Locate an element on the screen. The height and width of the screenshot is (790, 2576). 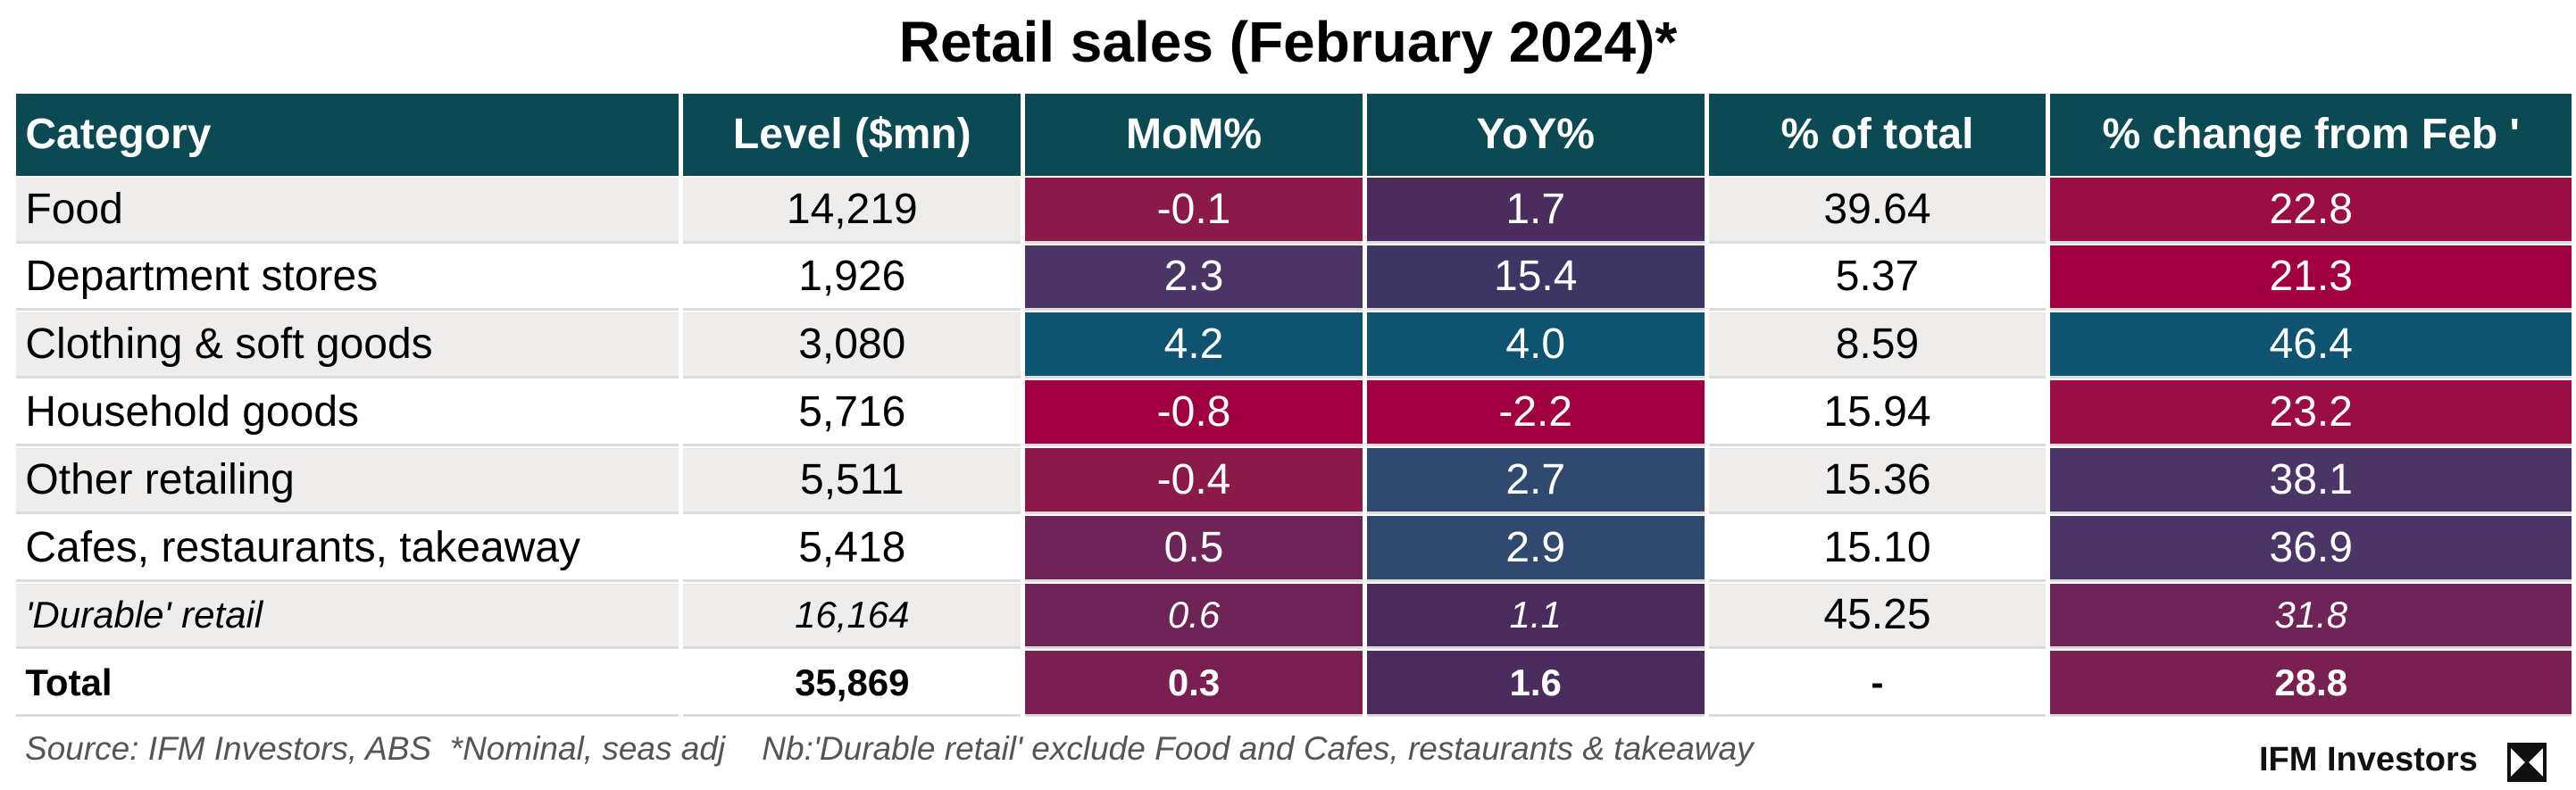
table-cell: 0.6 is located at coordinates (1194, 616).